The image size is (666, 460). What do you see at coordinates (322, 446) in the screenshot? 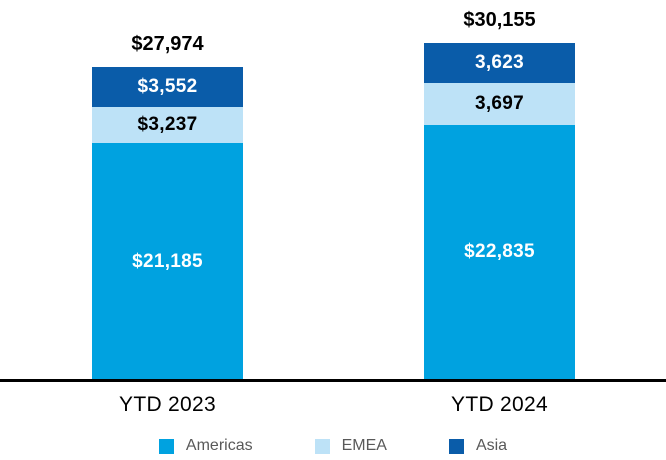
I see `emea-swatch-icon` at bounding box center [322, 446].